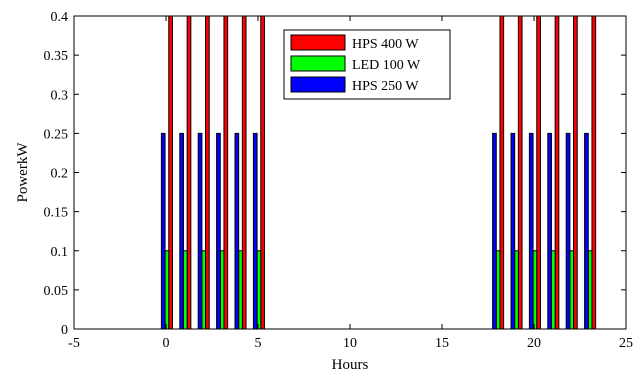 This screenshot has height=376, width=640. Describe the element at coordinates (386, 65) in the screenshot. I see `legend-label-led-100-w: LED 100 W` at that location.